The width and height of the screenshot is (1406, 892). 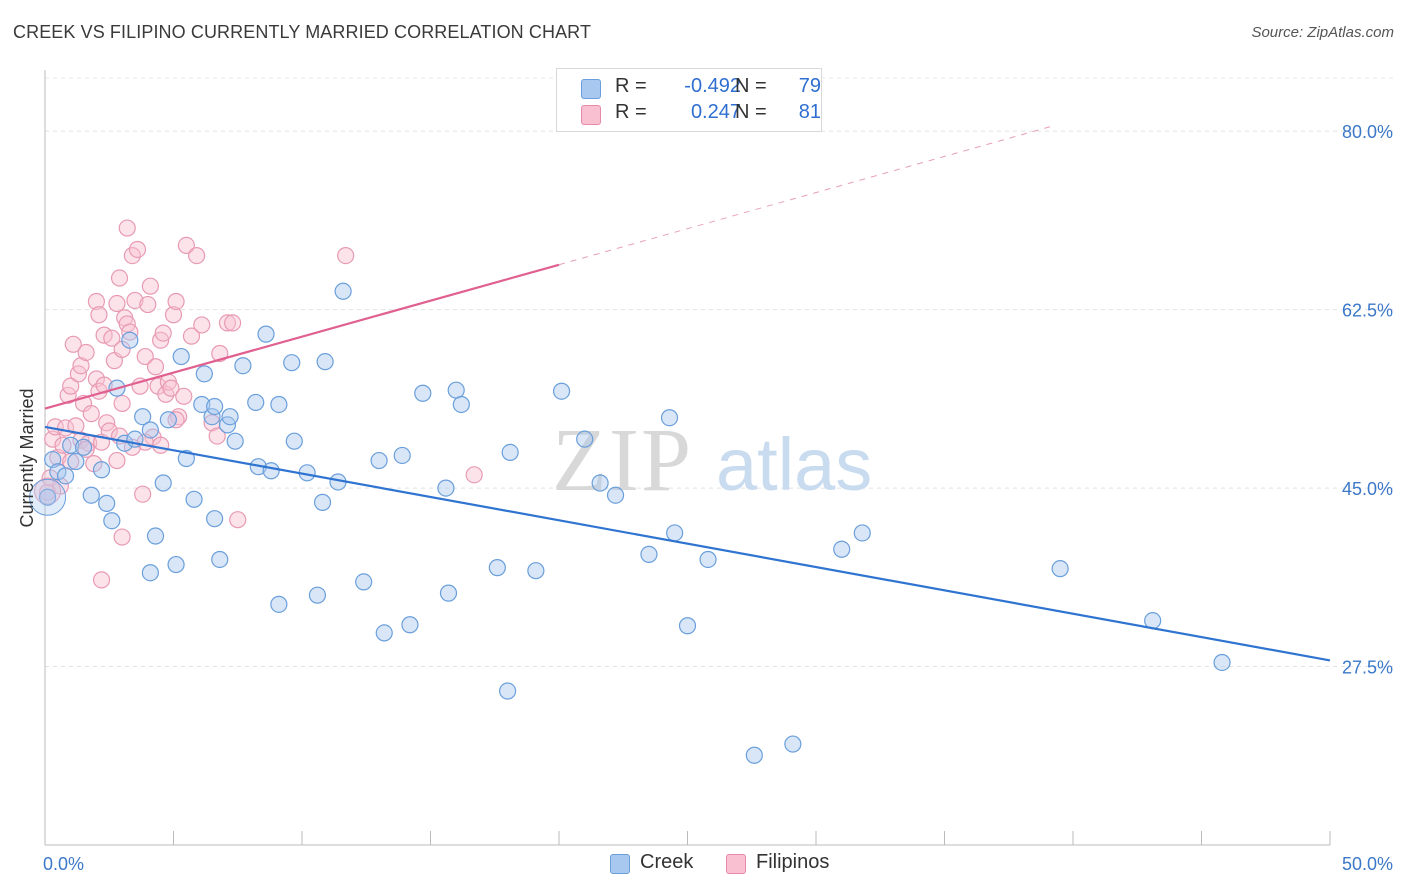 I want to click on legend-r-value: -0.492, so click(x=712, y=86).